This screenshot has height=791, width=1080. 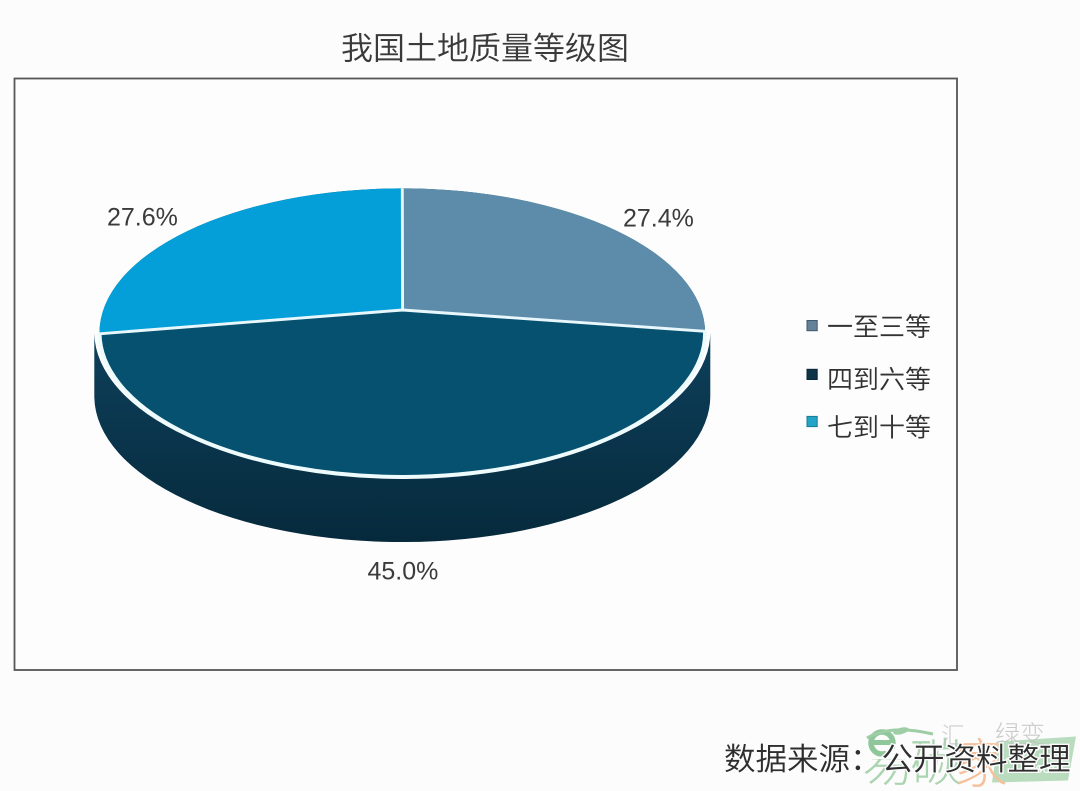 I want to click on svg-text: 27.4%, so click(x=658, y=219).